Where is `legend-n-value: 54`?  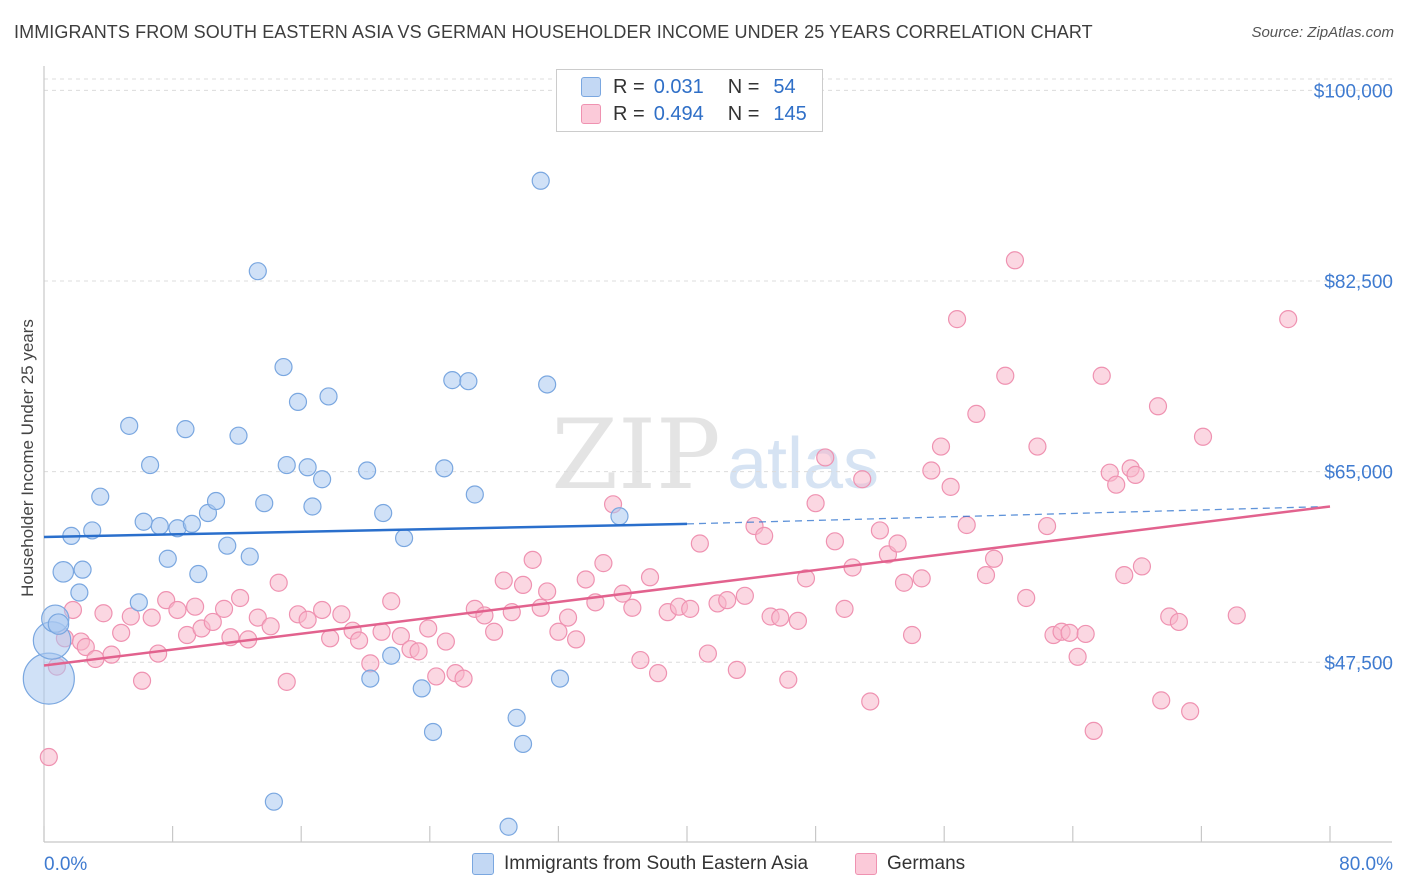
legend-n-value: 54 is located at coordinates (784, 86).